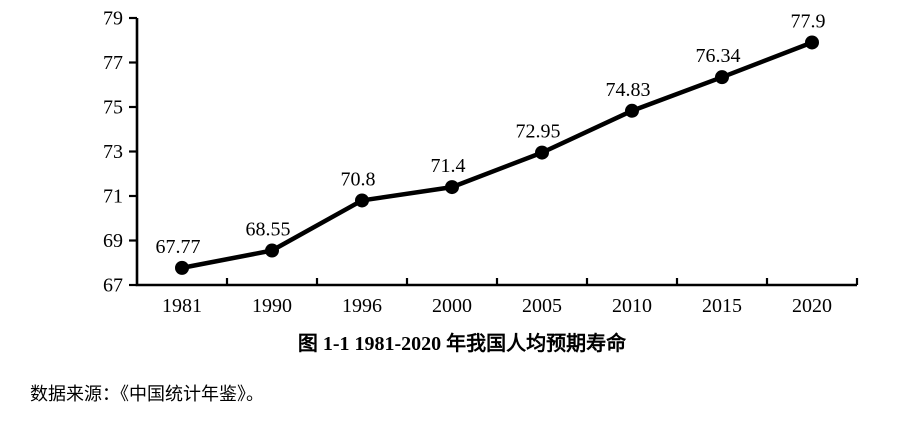 The width and height of the screenshot is (924, 421). Describe the element at coordinates (718, 56) in the screenshot. I see `data-point-label: 76.34` at that location.